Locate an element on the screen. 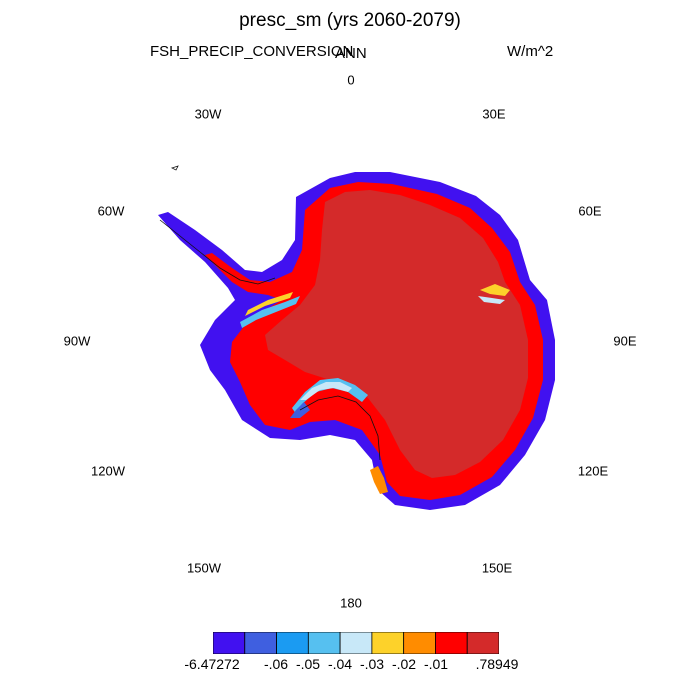 The height and width of the screenshot is (700, 700). peninsula-yellow-band is located at coordinates (269, 304).